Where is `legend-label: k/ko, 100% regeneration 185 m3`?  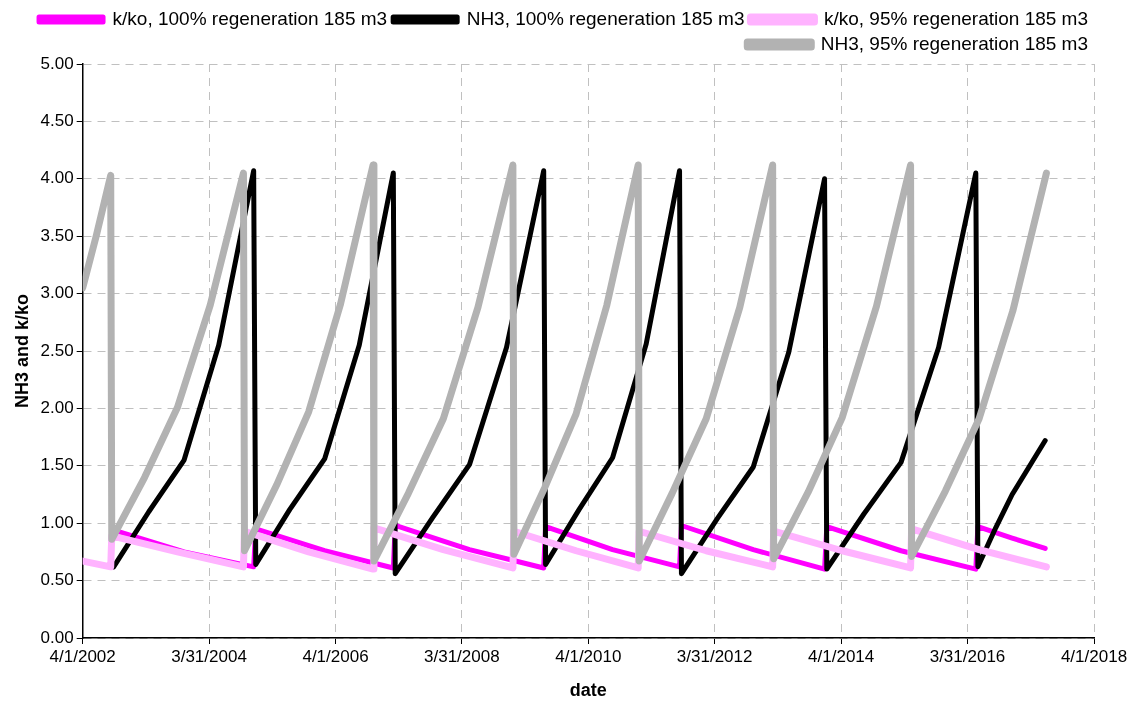 legend-label: k/ko, 100% regeneration 185 m3 is located at coordinates (250, 18).